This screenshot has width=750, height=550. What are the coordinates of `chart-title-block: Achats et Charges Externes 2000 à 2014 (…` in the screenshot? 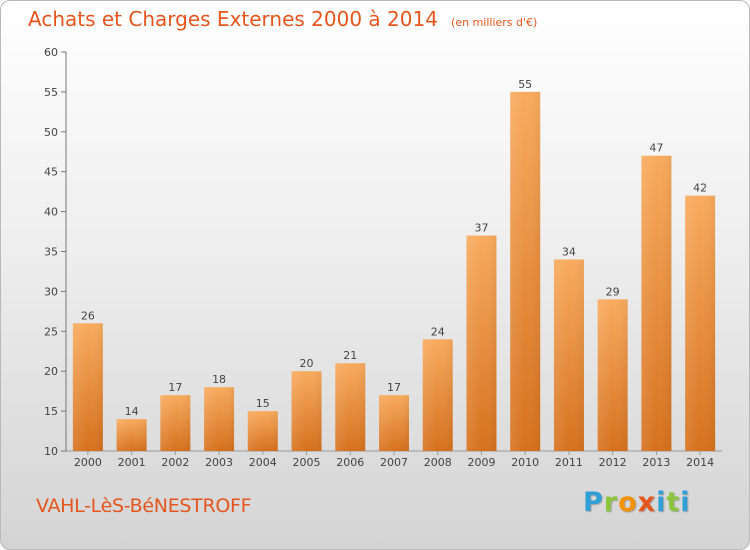 It's located at (282, 19).